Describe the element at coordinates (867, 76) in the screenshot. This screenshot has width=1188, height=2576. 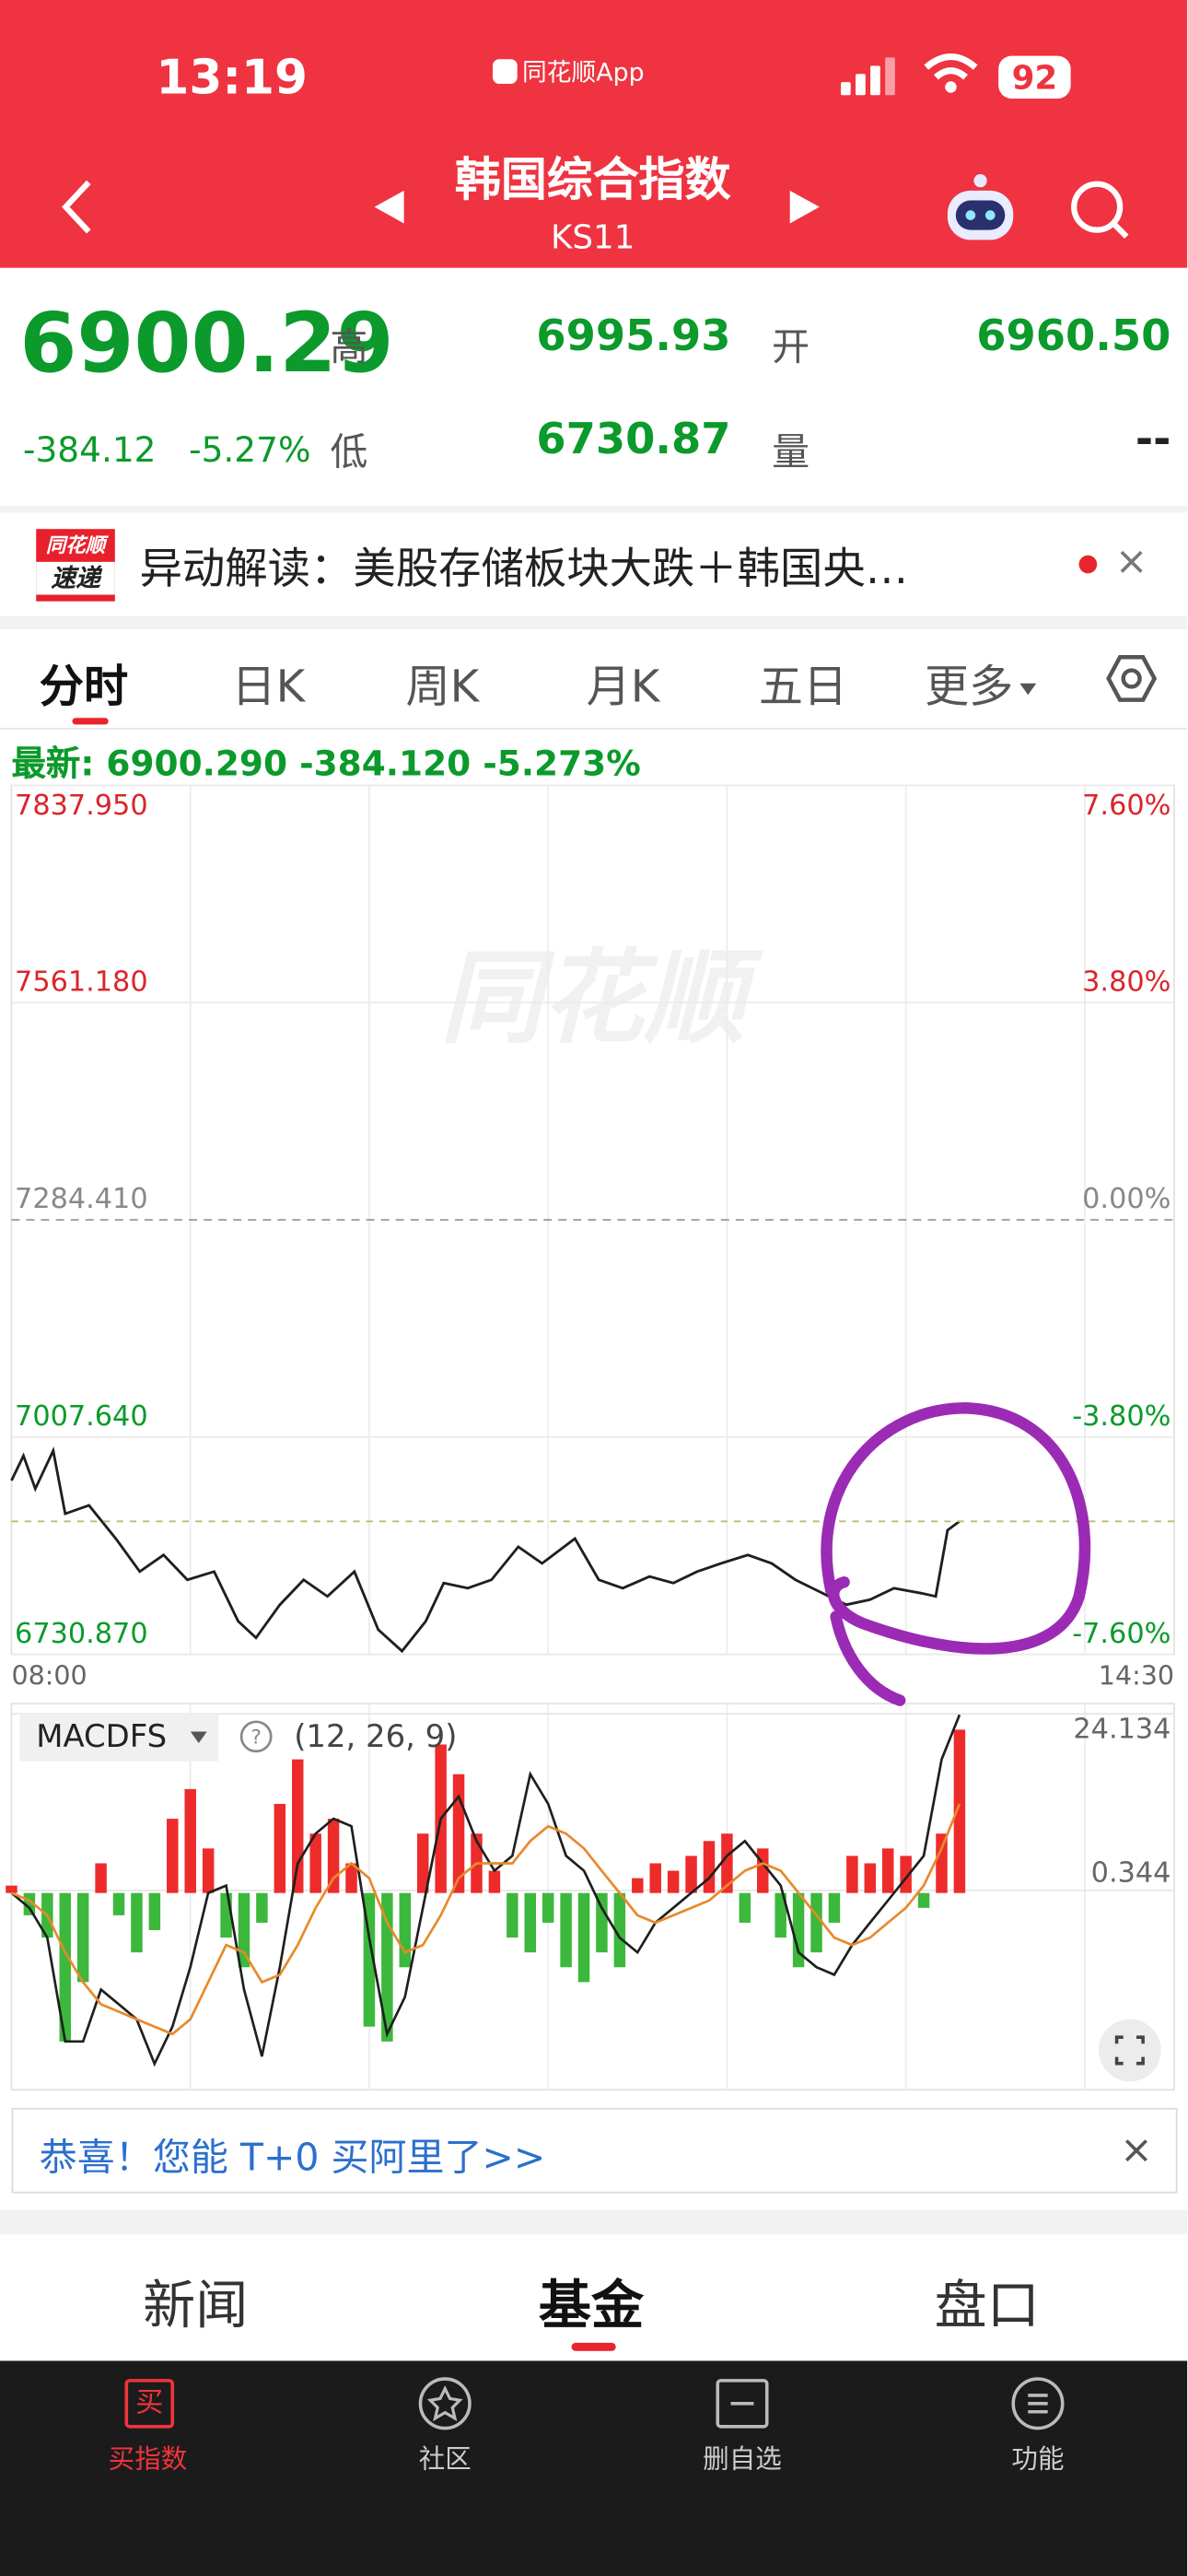
I see `signal-icon` at that location.